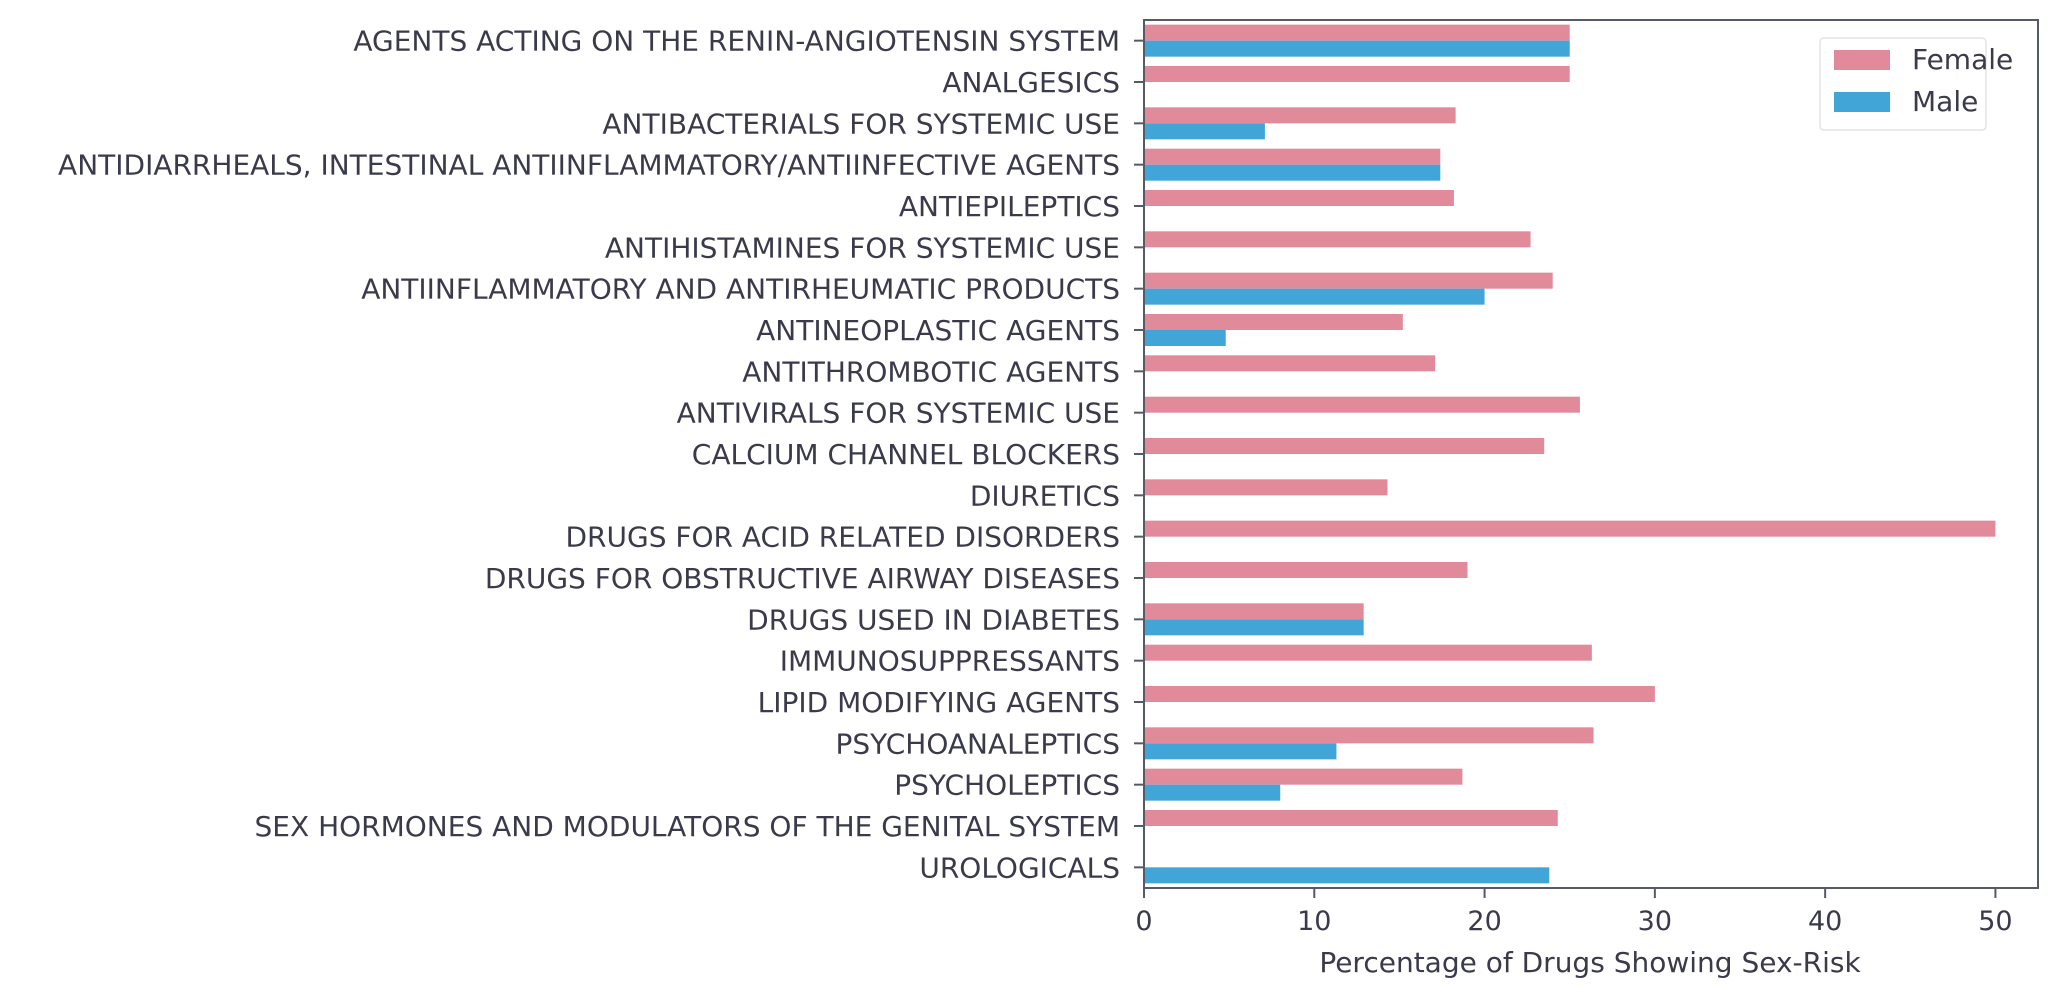 Image resolution: width=2057 pixels, height=995 pixels. What do you see at coordinates (950, 661) in the screenshot?
I see `category-label: IMMUNOSUPPRESSANTS` at bounding box center [950, 661].